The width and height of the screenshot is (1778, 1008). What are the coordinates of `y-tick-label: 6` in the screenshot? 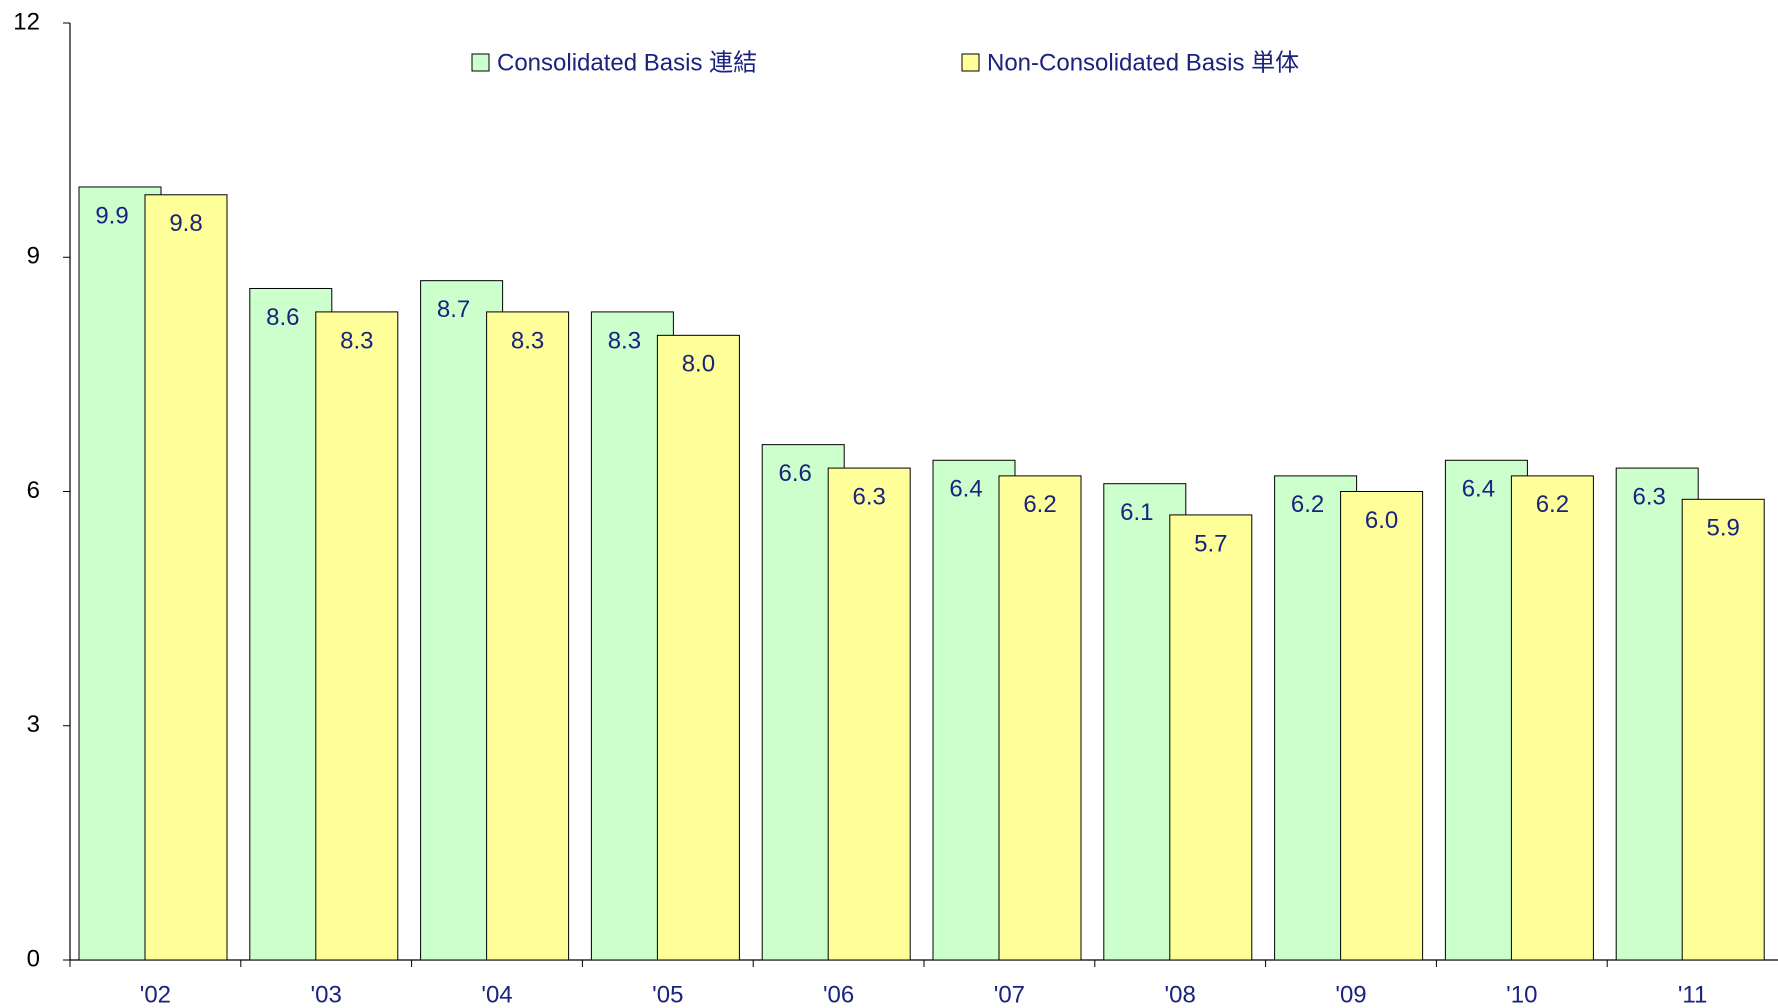 It's located at (33, 490).